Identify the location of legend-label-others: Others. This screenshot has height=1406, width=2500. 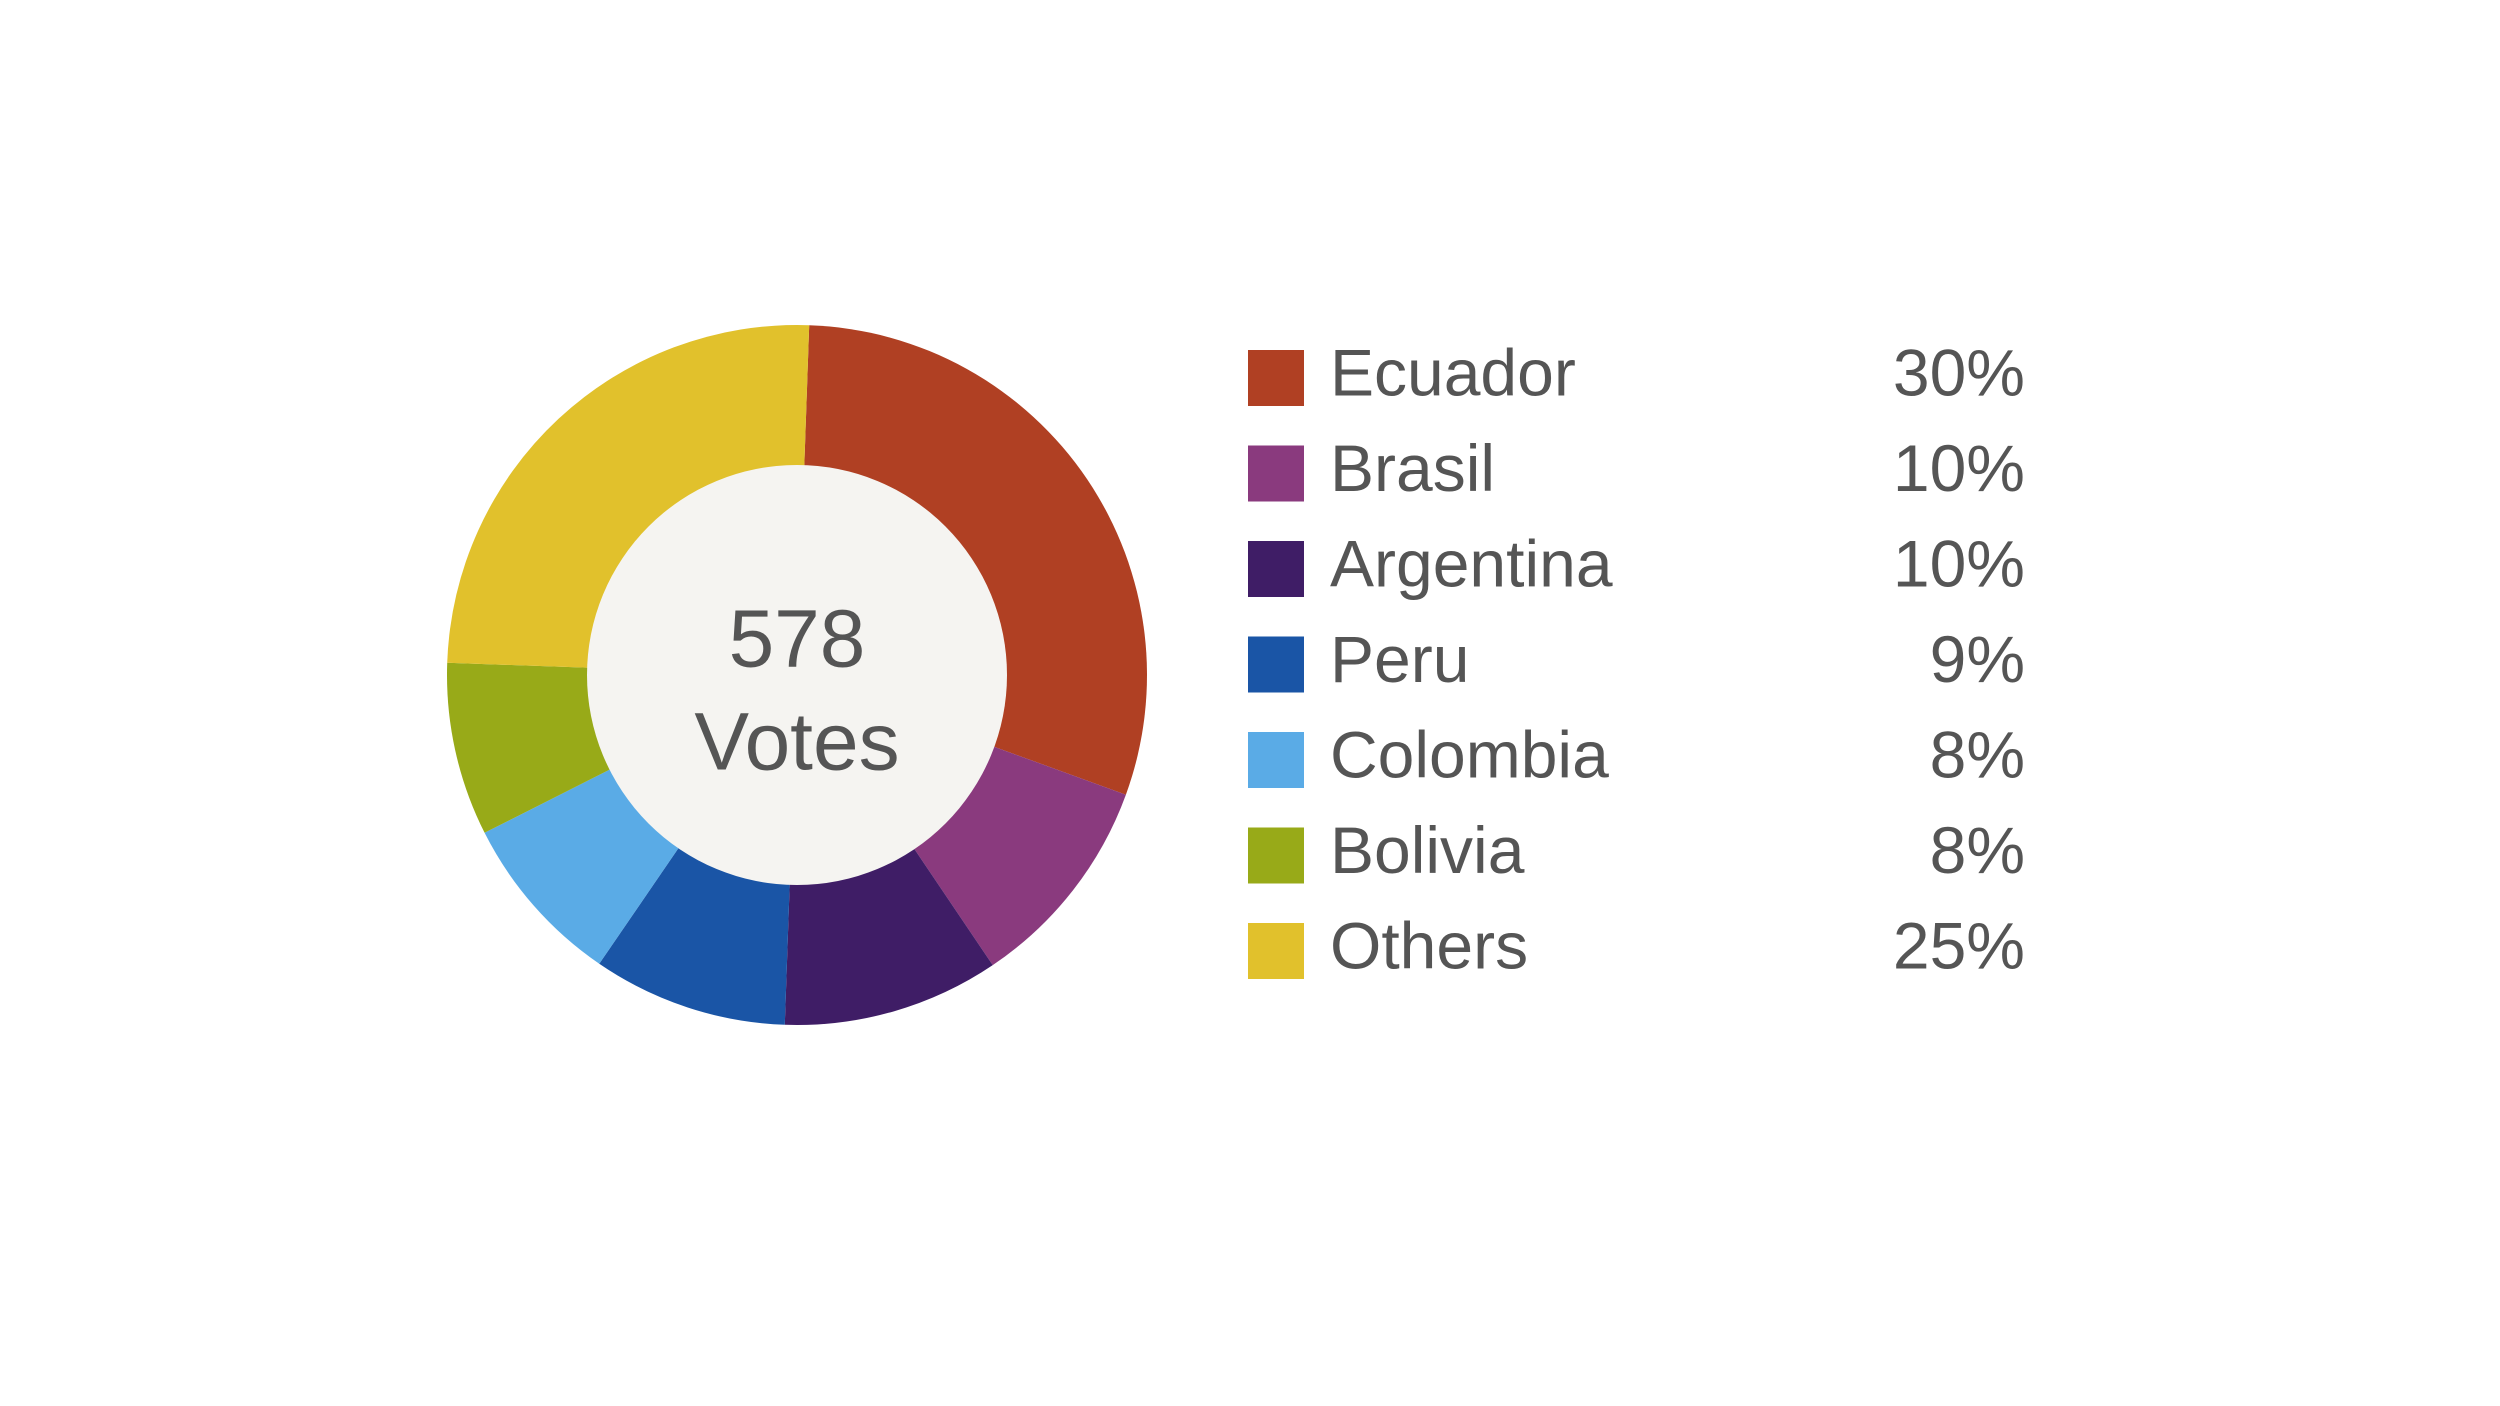
(1429, 945).